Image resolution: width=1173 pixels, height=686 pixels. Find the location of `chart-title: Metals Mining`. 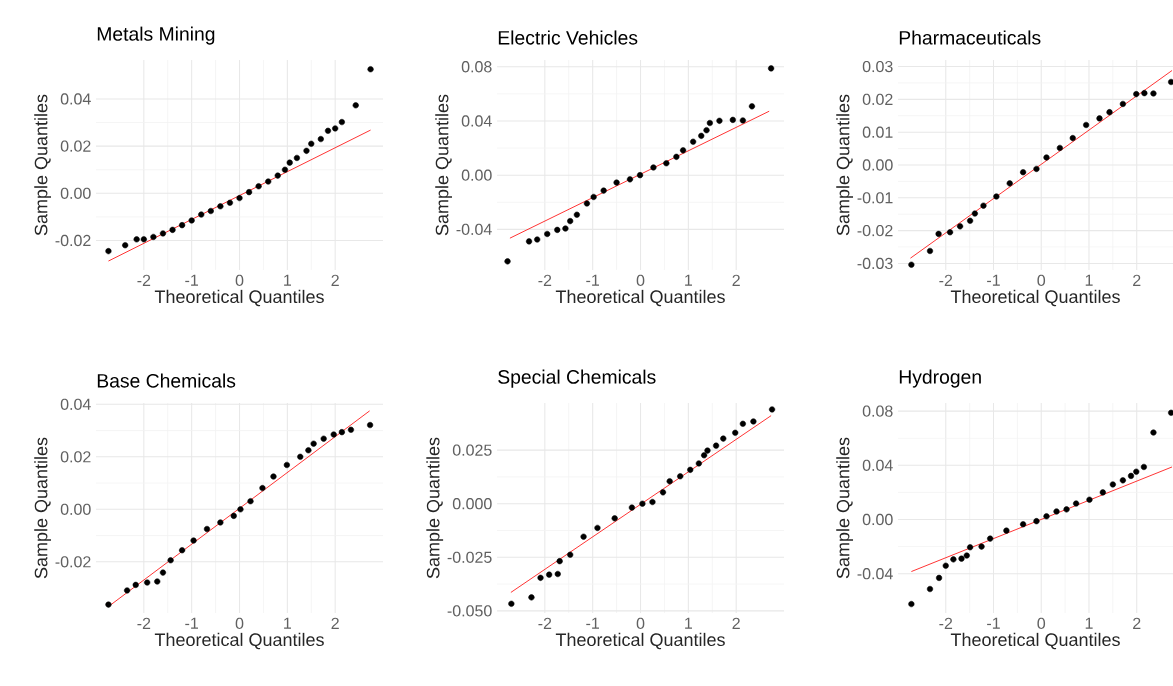

chart-title: Metals Mining is located at coordinates (156, 35).